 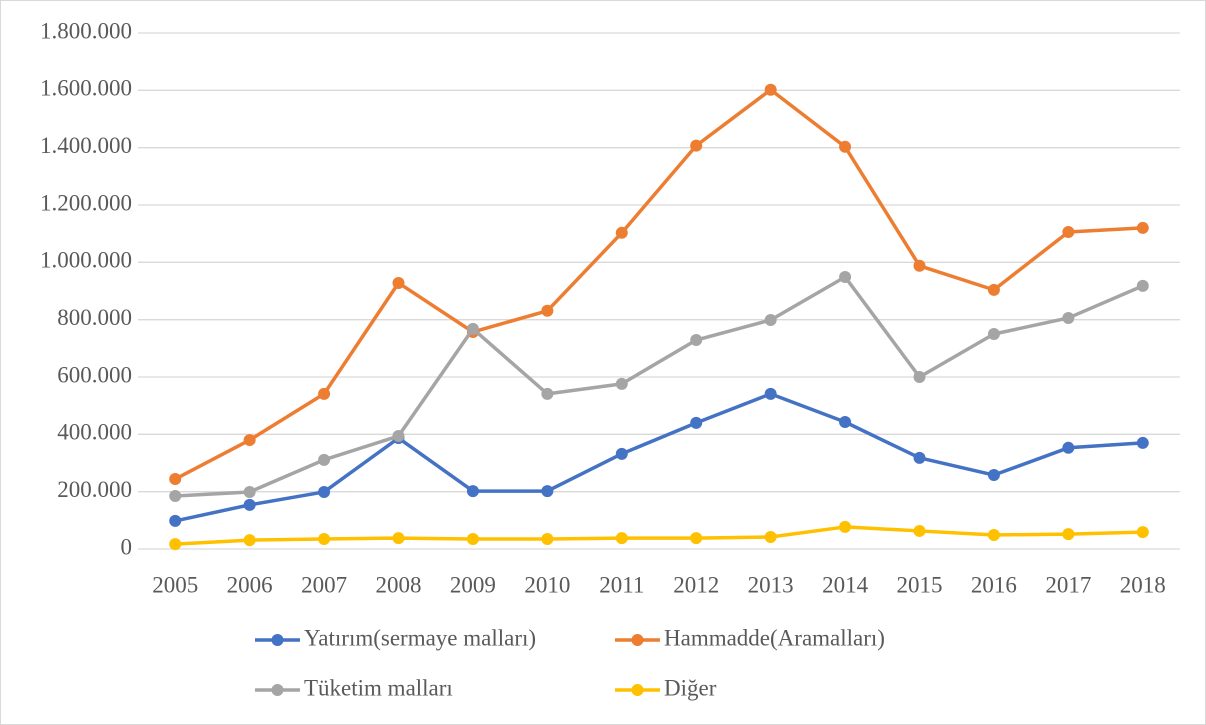 I want to click on y-tick-label: 200.000, so click(x=94, y=489).